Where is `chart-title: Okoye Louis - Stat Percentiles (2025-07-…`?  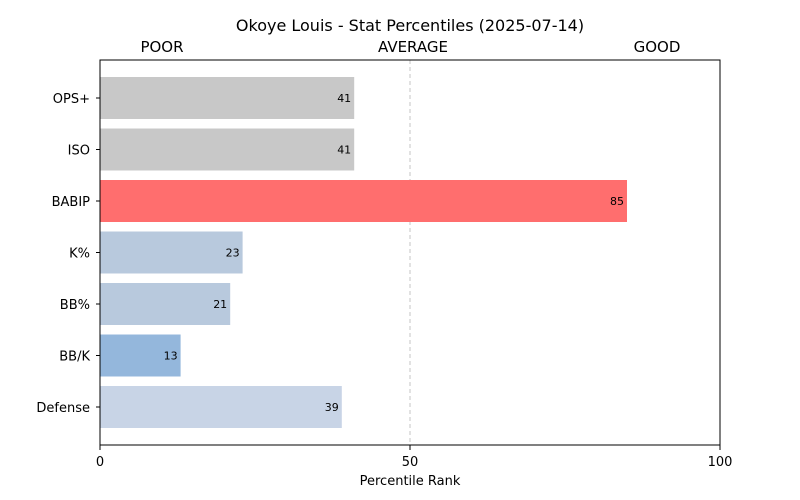
chart-title: Okoye Louis - Stat Percentiles (2025-07-… is located at coordinates (410, 25).